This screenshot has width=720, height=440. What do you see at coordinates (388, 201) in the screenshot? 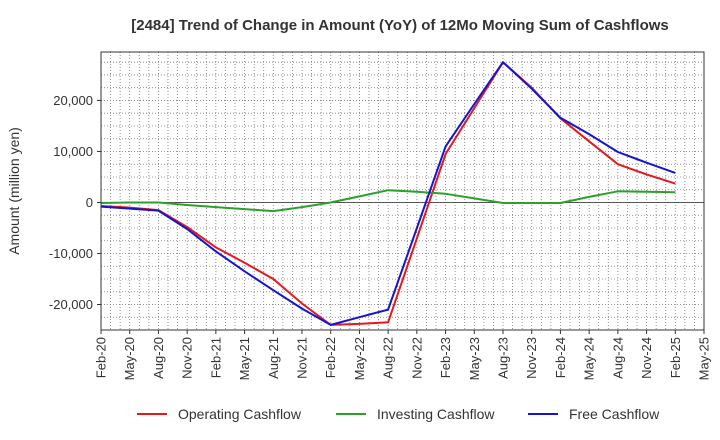
I see `series-line-investing-cashflow` at bounding box center [388, 201].